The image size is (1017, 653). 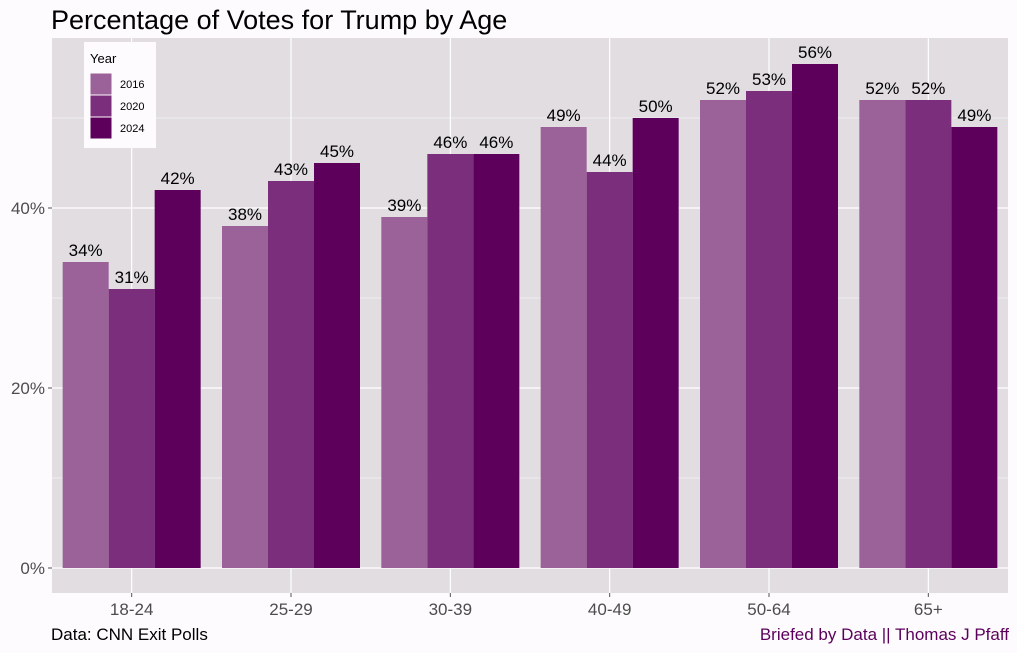 I want to click on bar-value-label: 43%, so click(x=291, y=169).